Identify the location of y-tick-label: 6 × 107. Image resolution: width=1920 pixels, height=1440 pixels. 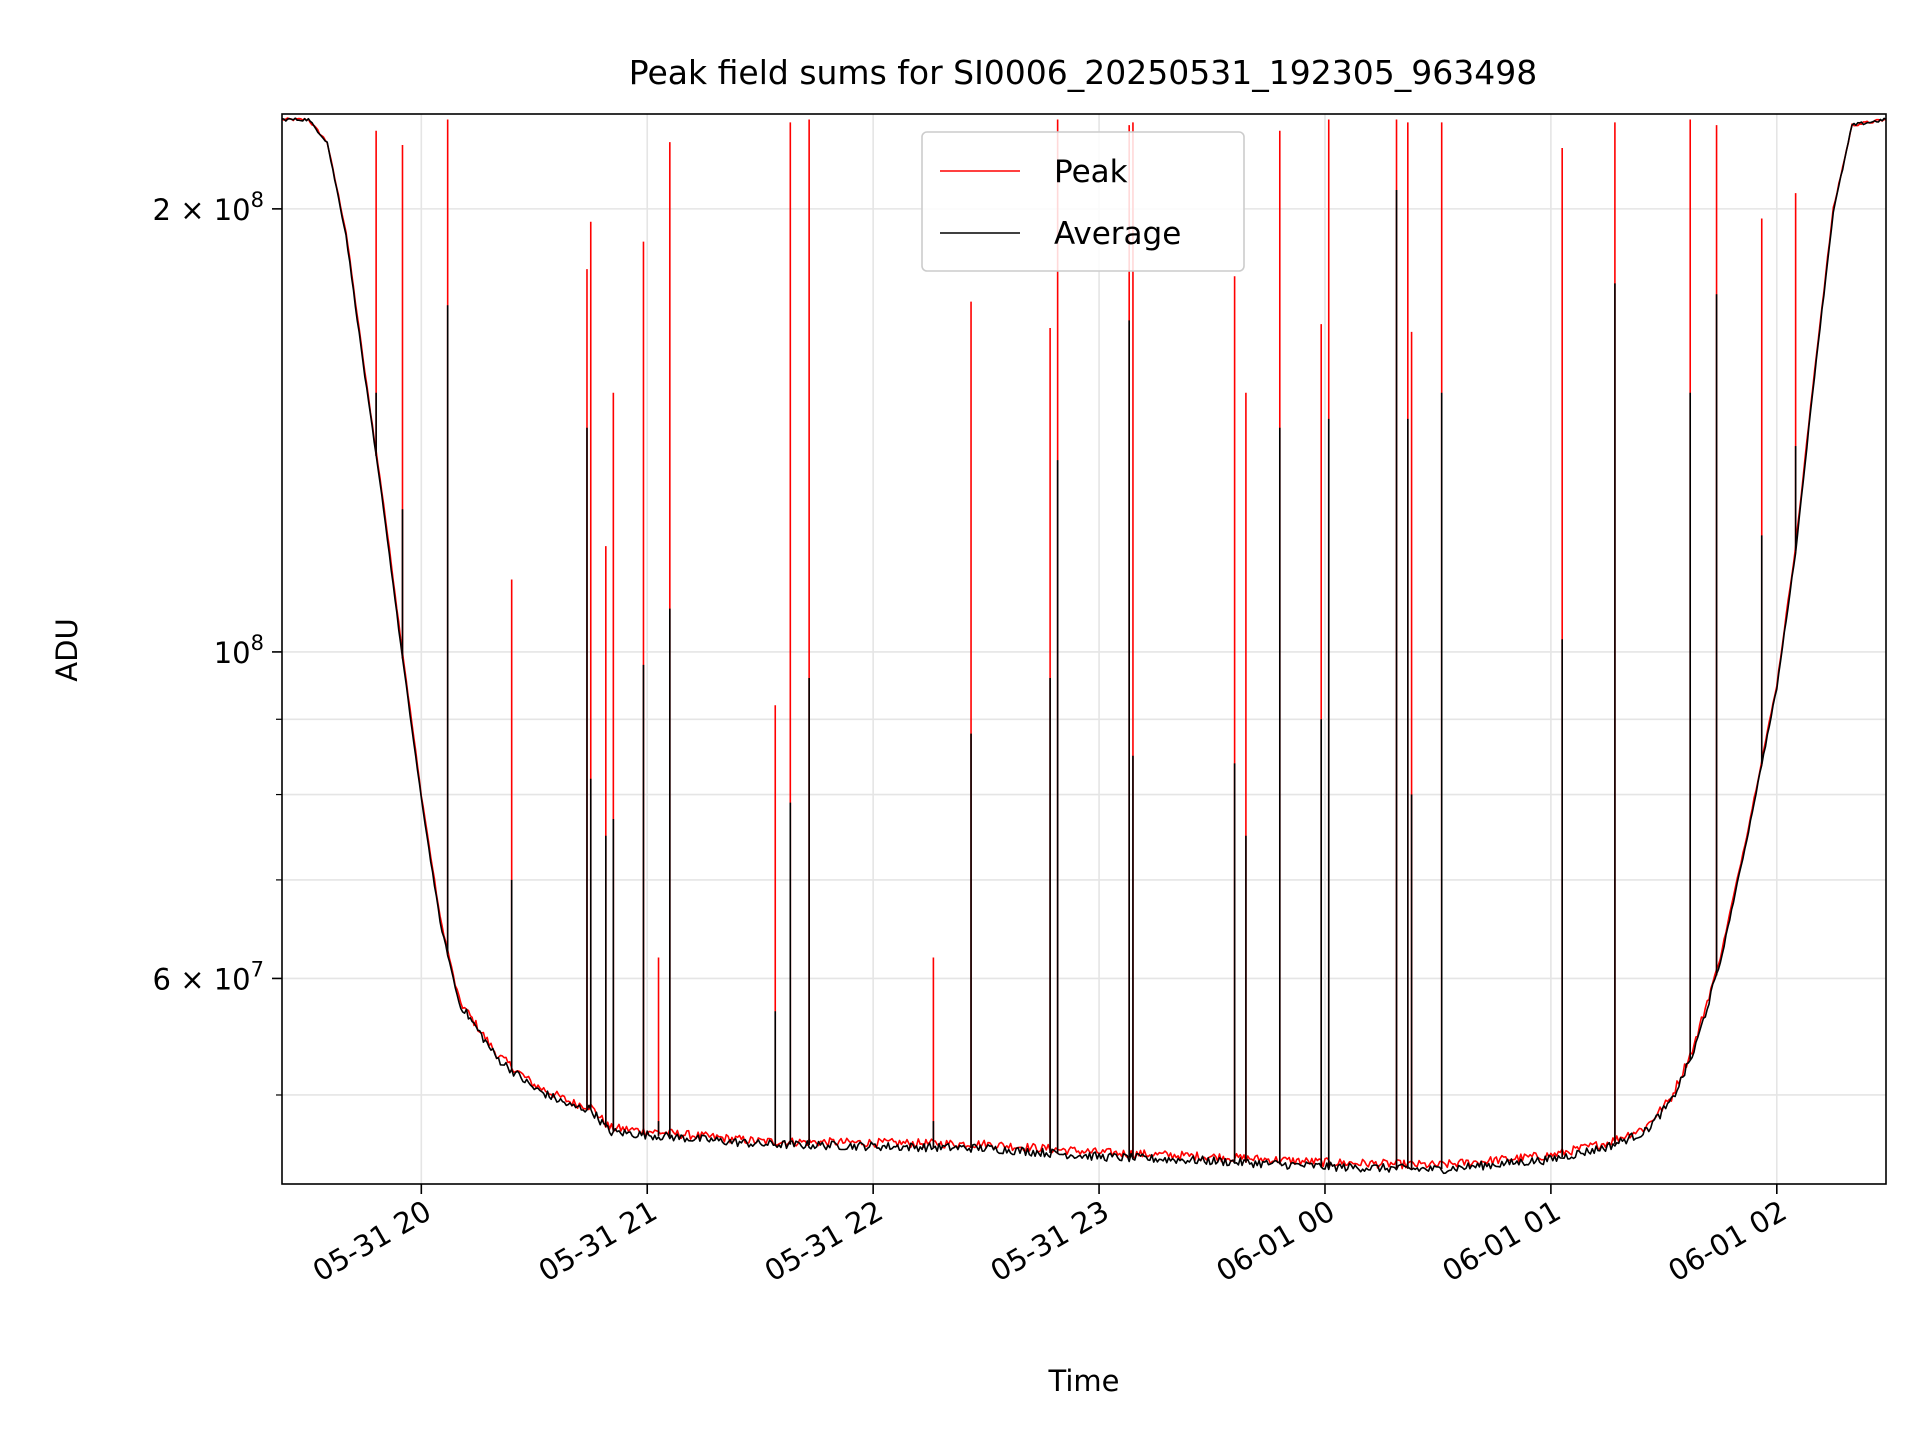
(208, 976).